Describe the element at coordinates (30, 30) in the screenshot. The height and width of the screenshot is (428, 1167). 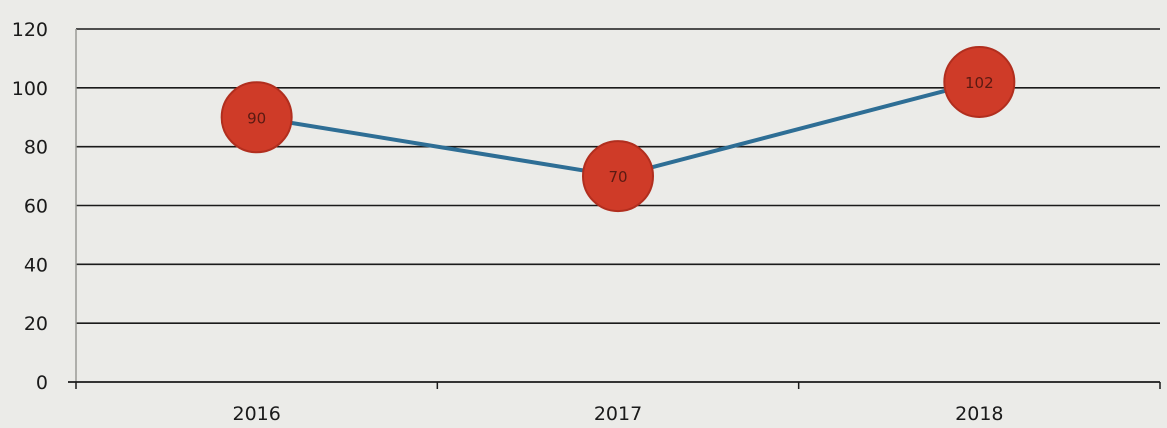
I see `y-tick-label-120: 120` at that location.